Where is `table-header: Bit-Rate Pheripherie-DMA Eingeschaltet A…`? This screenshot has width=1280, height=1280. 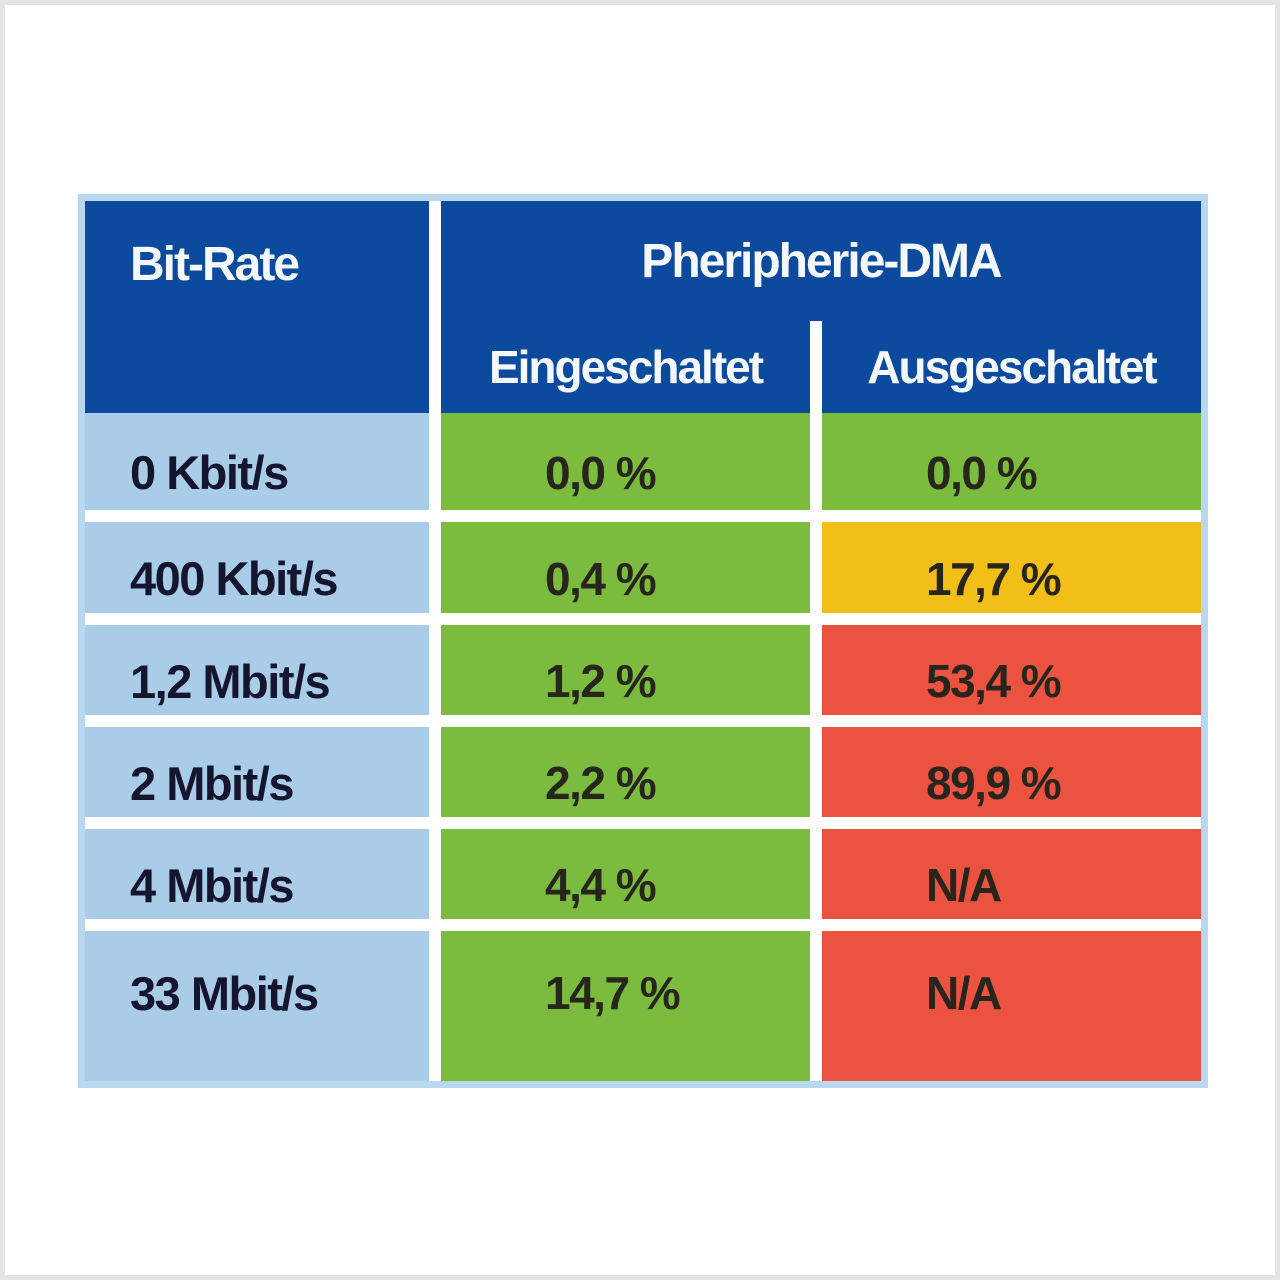 table-header: Bit-Rate Pheripherie-DMA Eingeschaltet A… is located at coordinates (643, 307).